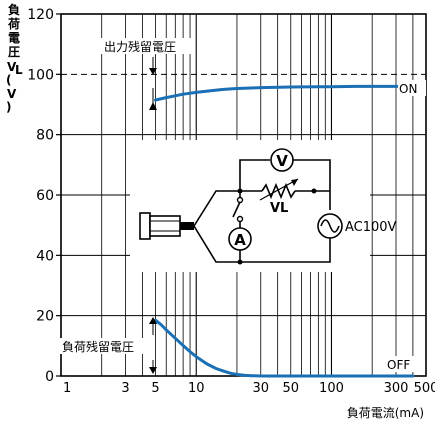 The image size is (435, 423). I want to click on y-axis-label-char: 負, so click(14, 9).